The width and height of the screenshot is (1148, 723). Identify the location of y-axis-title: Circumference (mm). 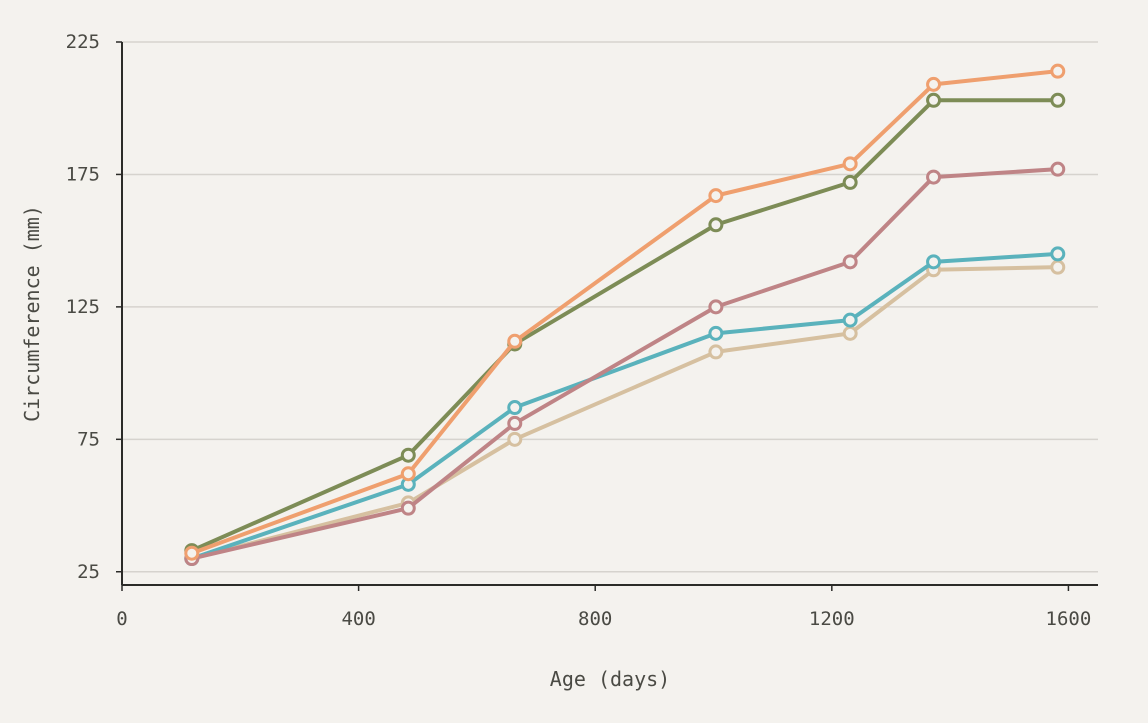
(32, 313).